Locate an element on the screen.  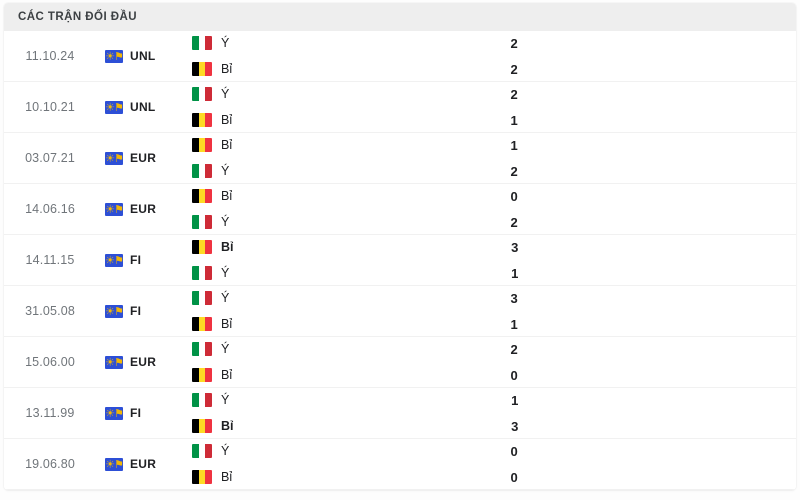
match-date: 11.10.24 is located at coordinates (50, 56).